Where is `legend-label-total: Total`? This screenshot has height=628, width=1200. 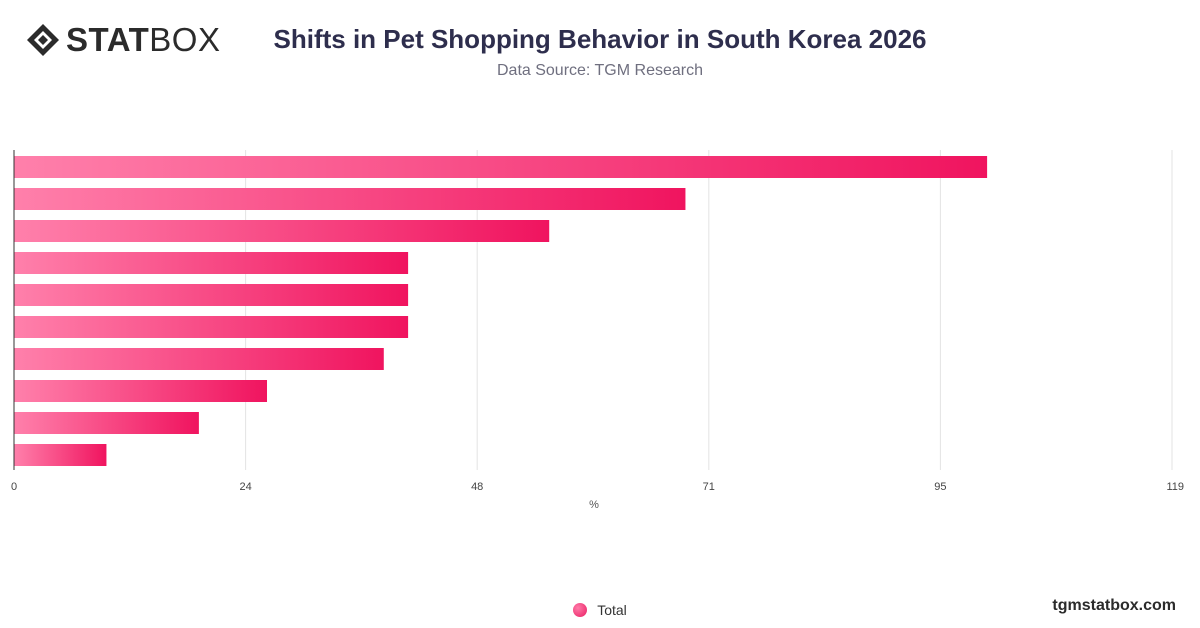 legend-label-total: Total is located at coordinates (612, 610).